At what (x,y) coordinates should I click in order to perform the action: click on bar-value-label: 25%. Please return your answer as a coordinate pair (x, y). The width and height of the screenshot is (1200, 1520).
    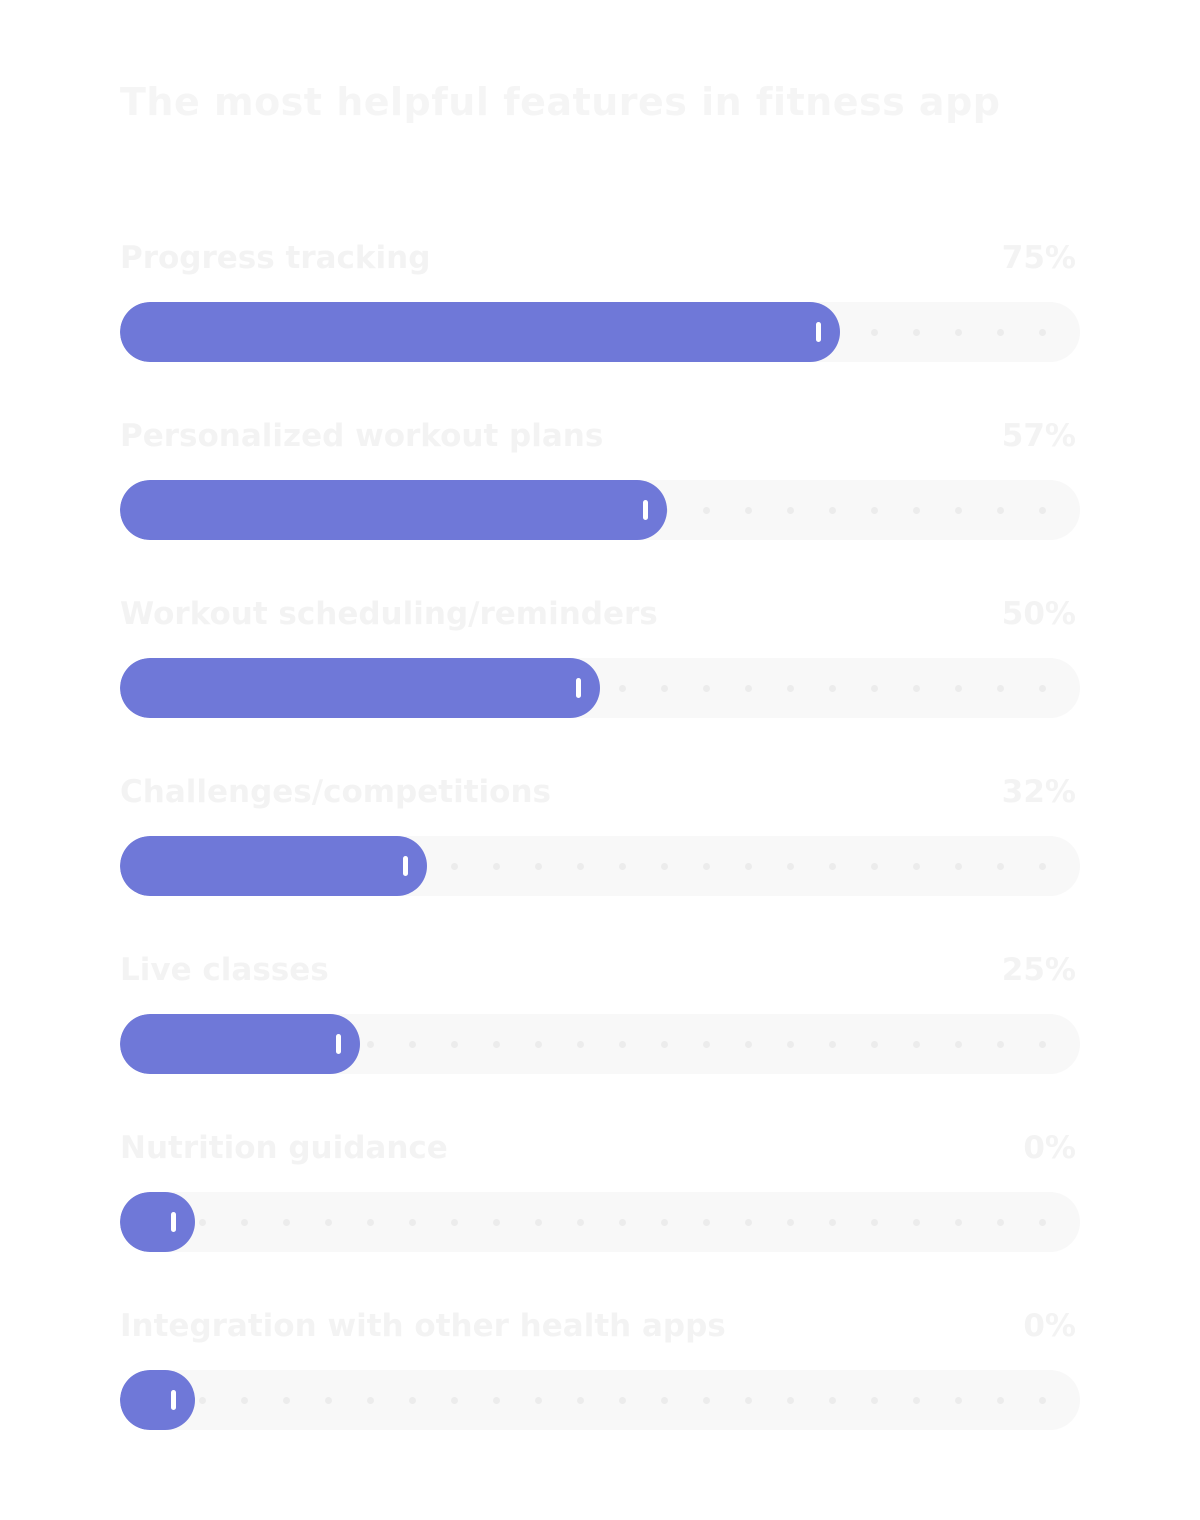
    Looking at the image, I should click on (1038, 970).